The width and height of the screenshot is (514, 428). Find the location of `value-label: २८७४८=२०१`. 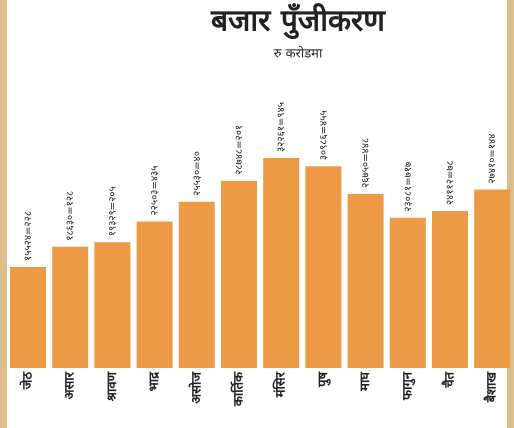

value-label: २८७४८=२०१ is located at coordinates (239, 150).